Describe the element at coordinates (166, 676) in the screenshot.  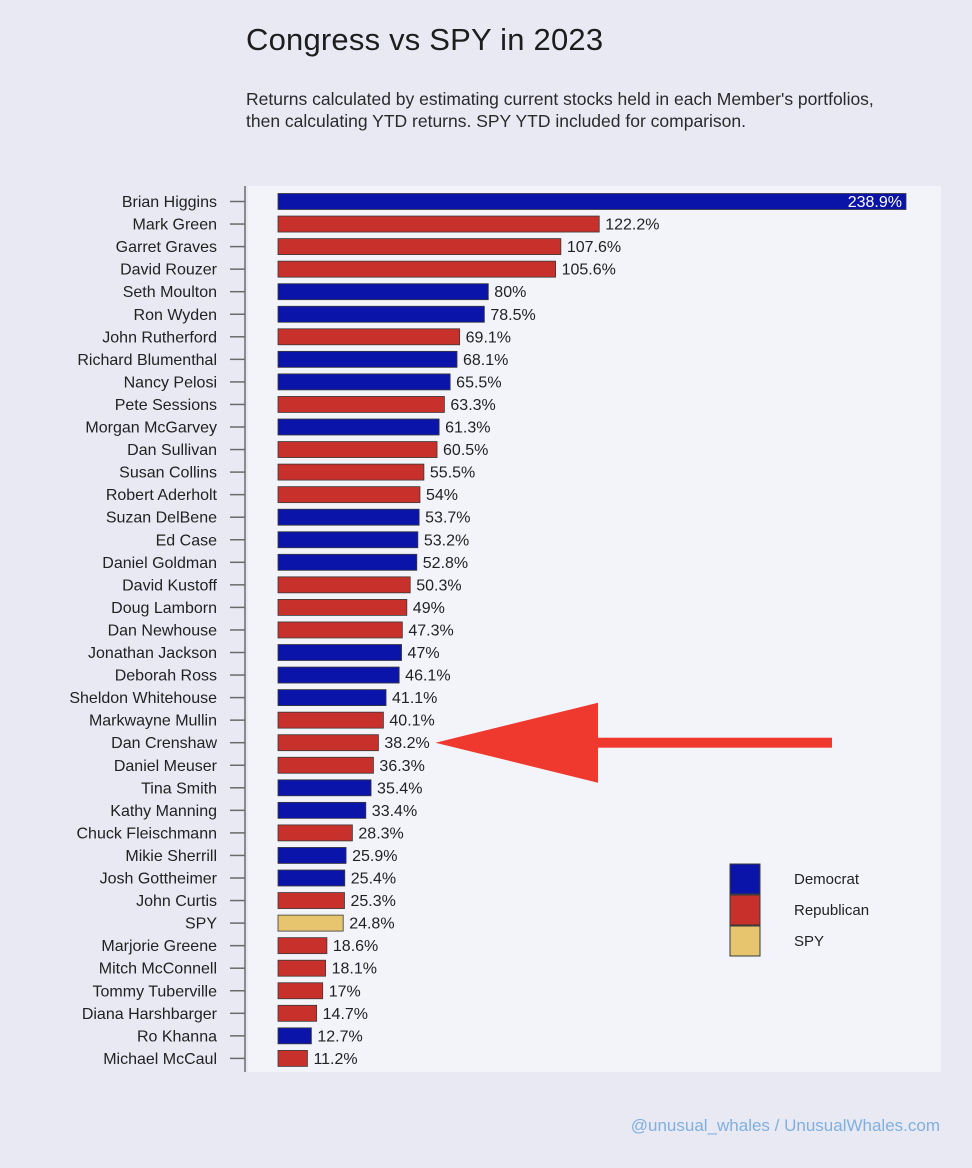
I see `category-label: Deborah Ross` at that location.